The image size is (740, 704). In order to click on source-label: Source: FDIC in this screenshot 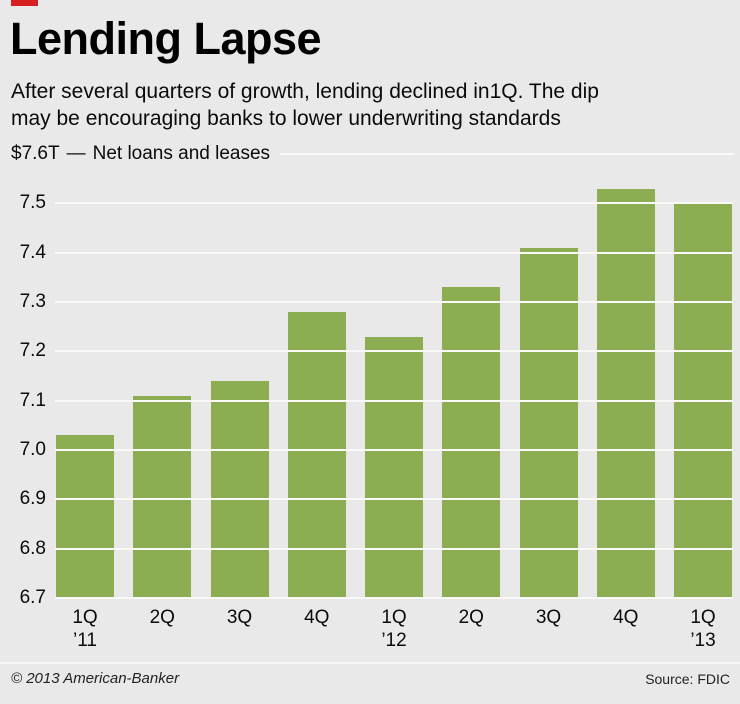, I will do `click(687, 679)`.